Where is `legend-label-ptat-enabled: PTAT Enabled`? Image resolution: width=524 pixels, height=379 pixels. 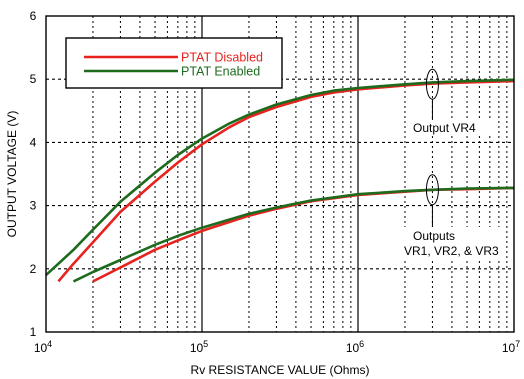
legend-label-ptat-enabled: PTAT Enabled is located at coordinates (220, 72).